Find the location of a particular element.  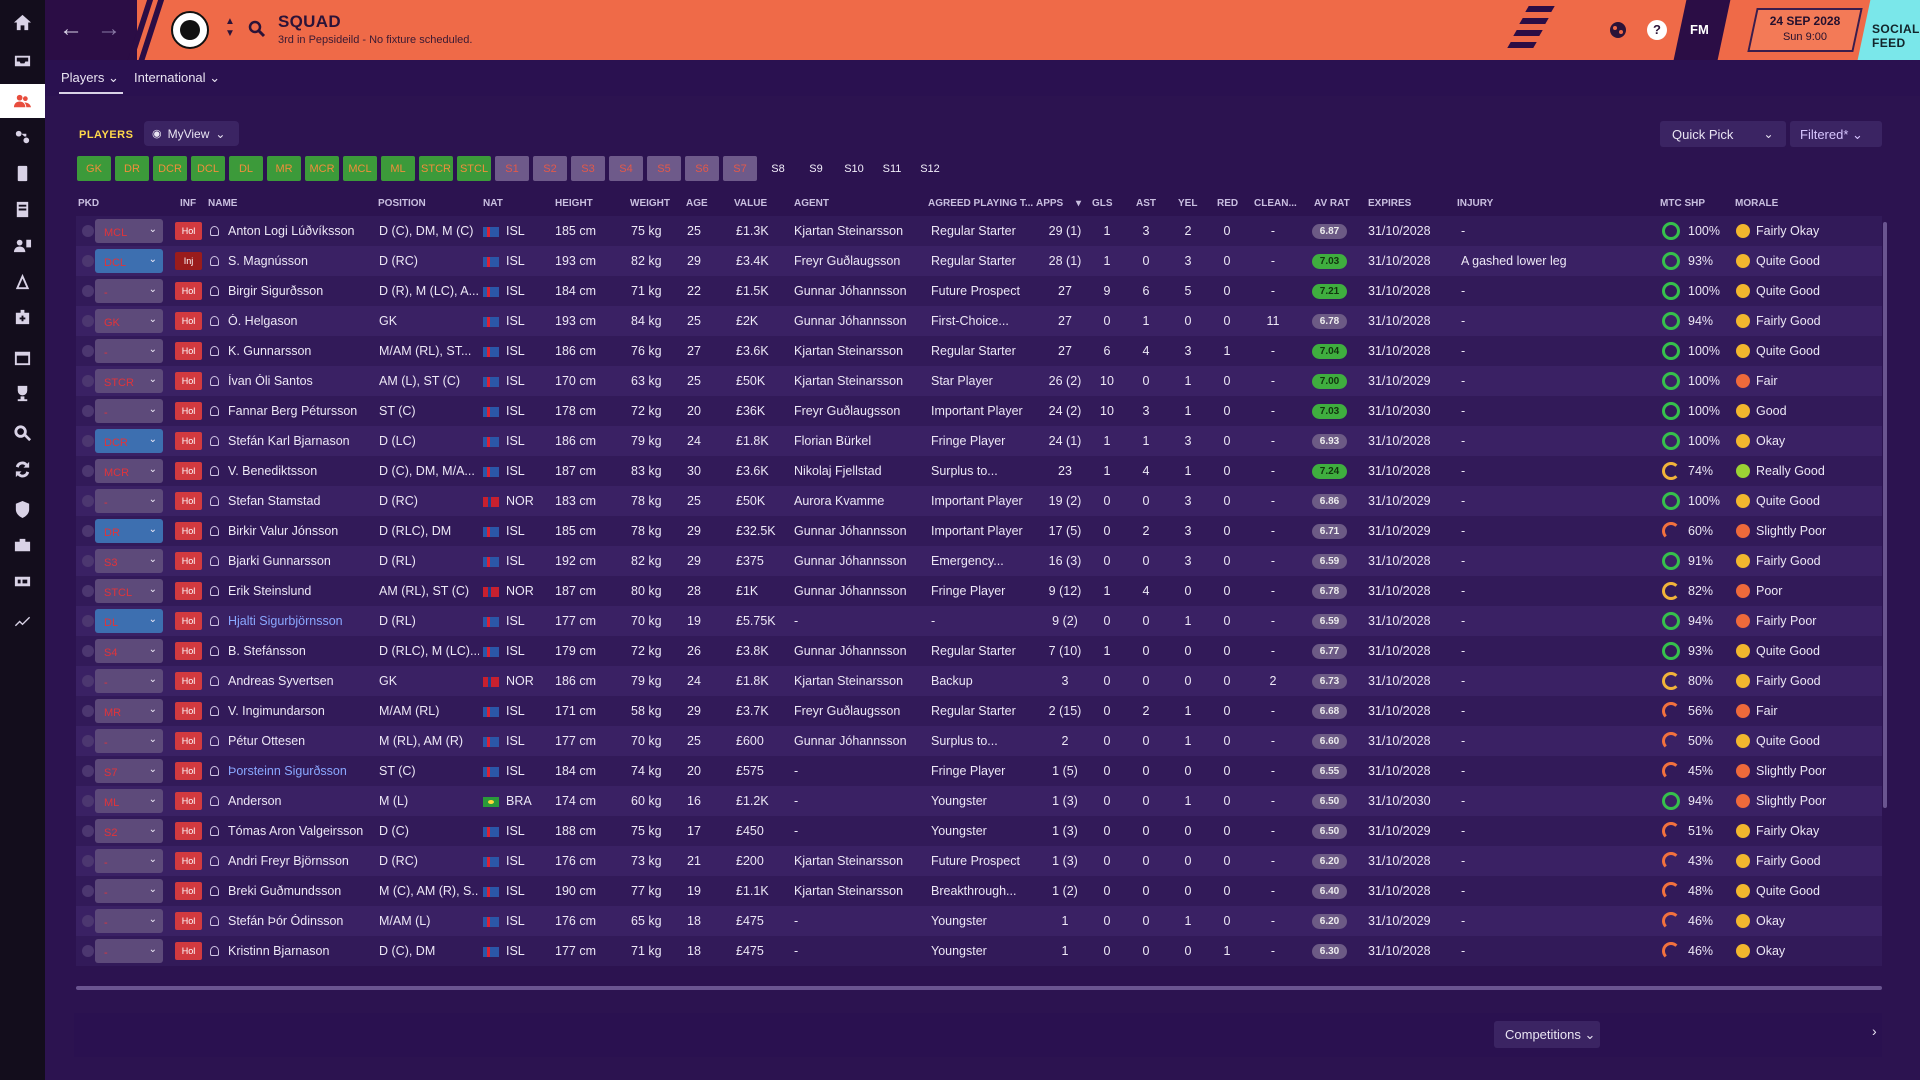

dynamics-icon is located at coordinates (22, 137).